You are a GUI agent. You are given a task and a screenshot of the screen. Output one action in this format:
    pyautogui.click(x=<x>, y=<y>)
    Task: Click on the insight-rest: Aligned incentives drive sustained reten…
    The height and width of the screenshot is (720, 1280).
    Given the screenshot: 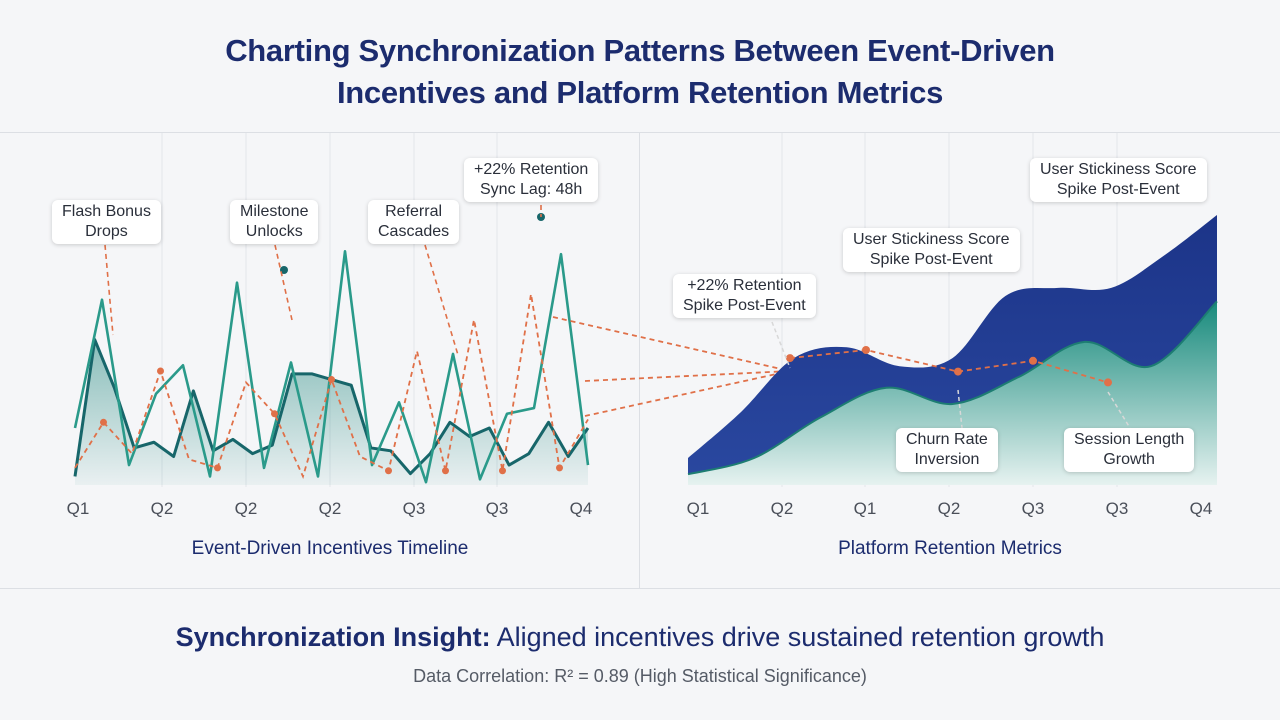 What is the action you would take?
    pyautogui.click(x=797, y=637)
    